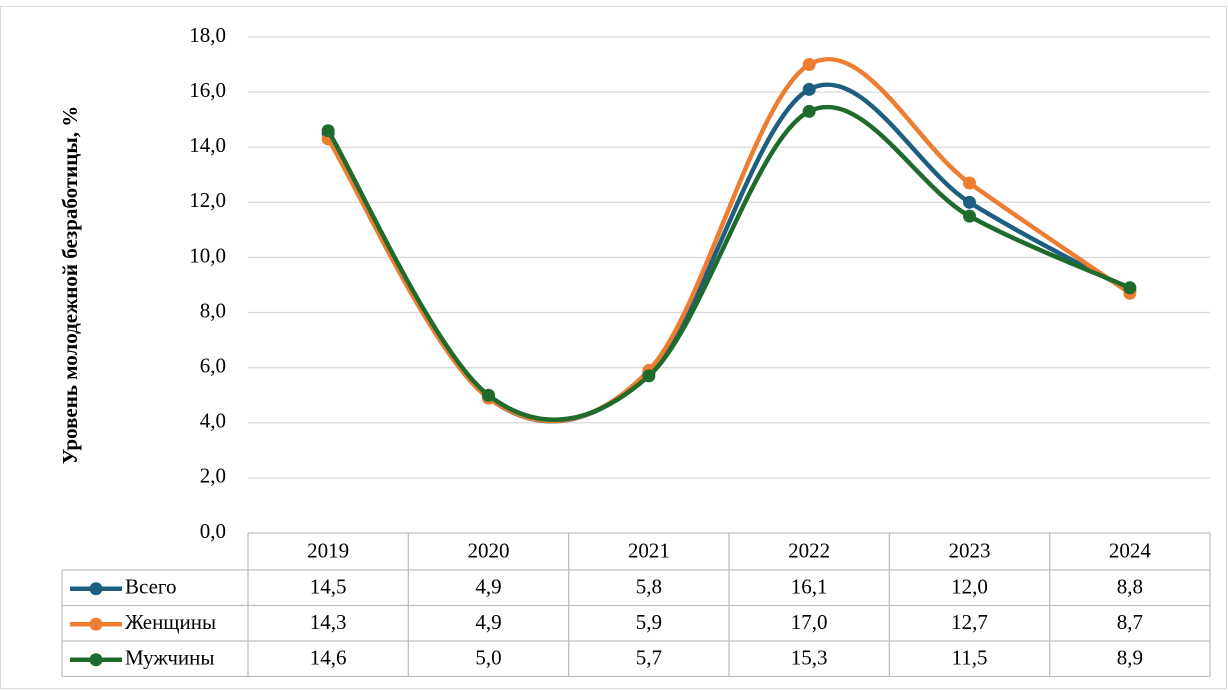  Describe the element at coordinates (809, 587) in the screenshot. I see `table-value: 16,1` at that location.